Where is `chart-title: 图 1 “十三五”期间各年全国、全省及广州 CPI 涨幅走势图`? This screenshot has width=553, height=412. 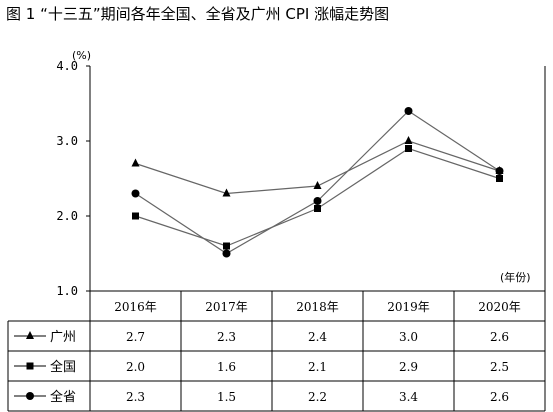 chart-title: 图 1 “十三五”期间各年全国、全省及广州 CPI 涨幅走势图 is located at coordinates (197, 14).